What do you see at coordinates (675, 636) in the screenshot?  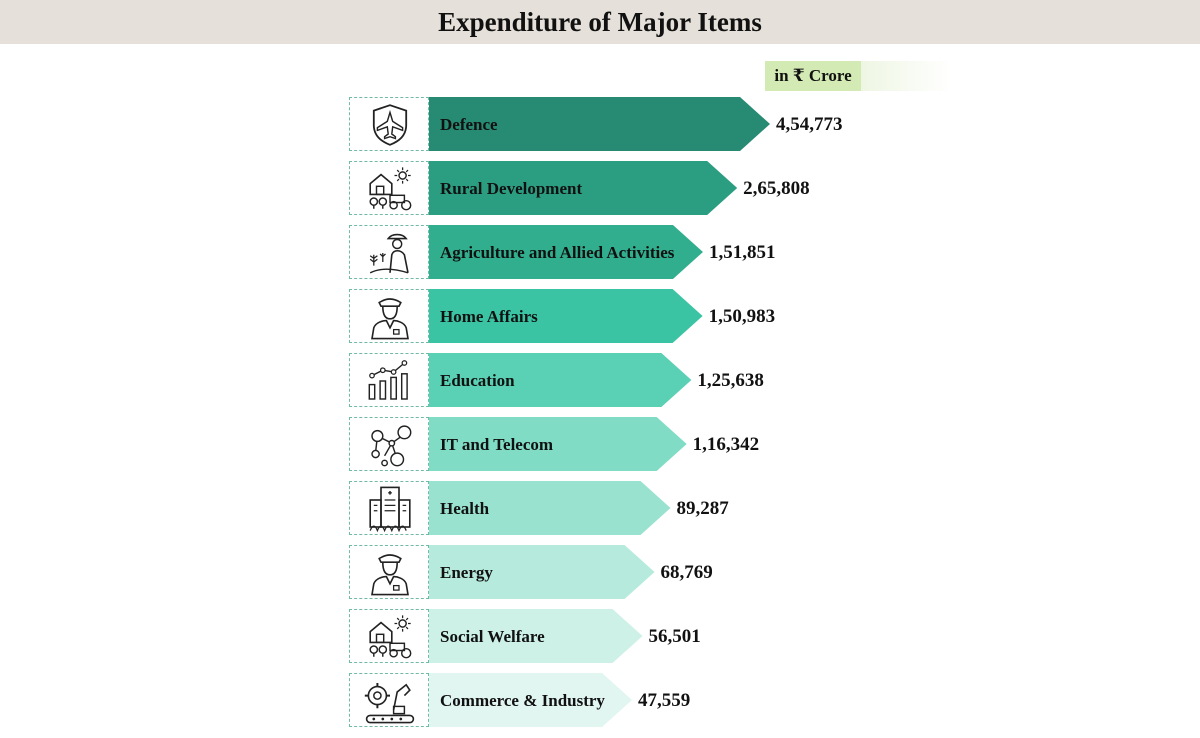 I see `value-label: 56,501` at bounding box center [675, 636].